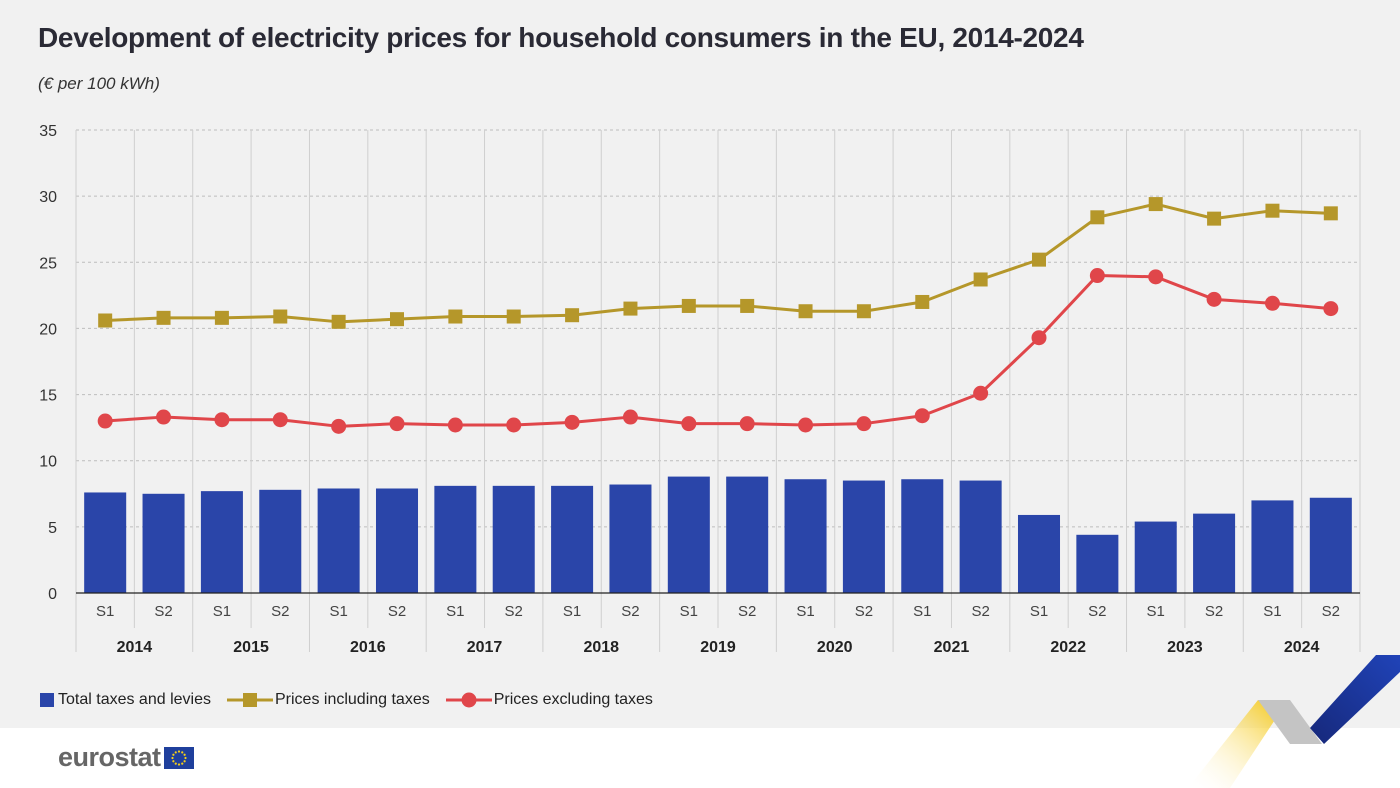 Image resolution: width=1400 pixels, height=788 pixels. I want to click on legend-line-square-icon, so click(249, 700).